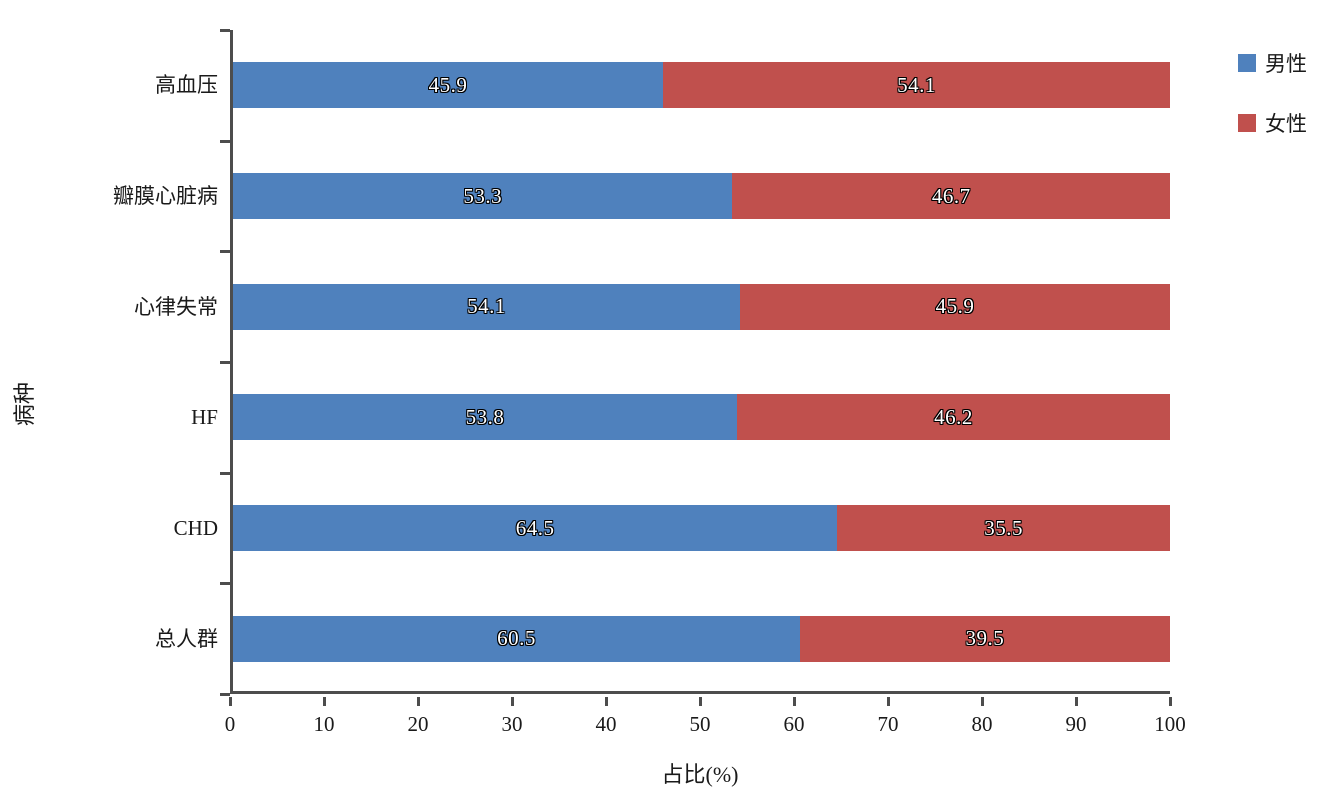 The image size is (1317, 808). I want to click on bar-row: 64.5 35.5, so click(701, 528).